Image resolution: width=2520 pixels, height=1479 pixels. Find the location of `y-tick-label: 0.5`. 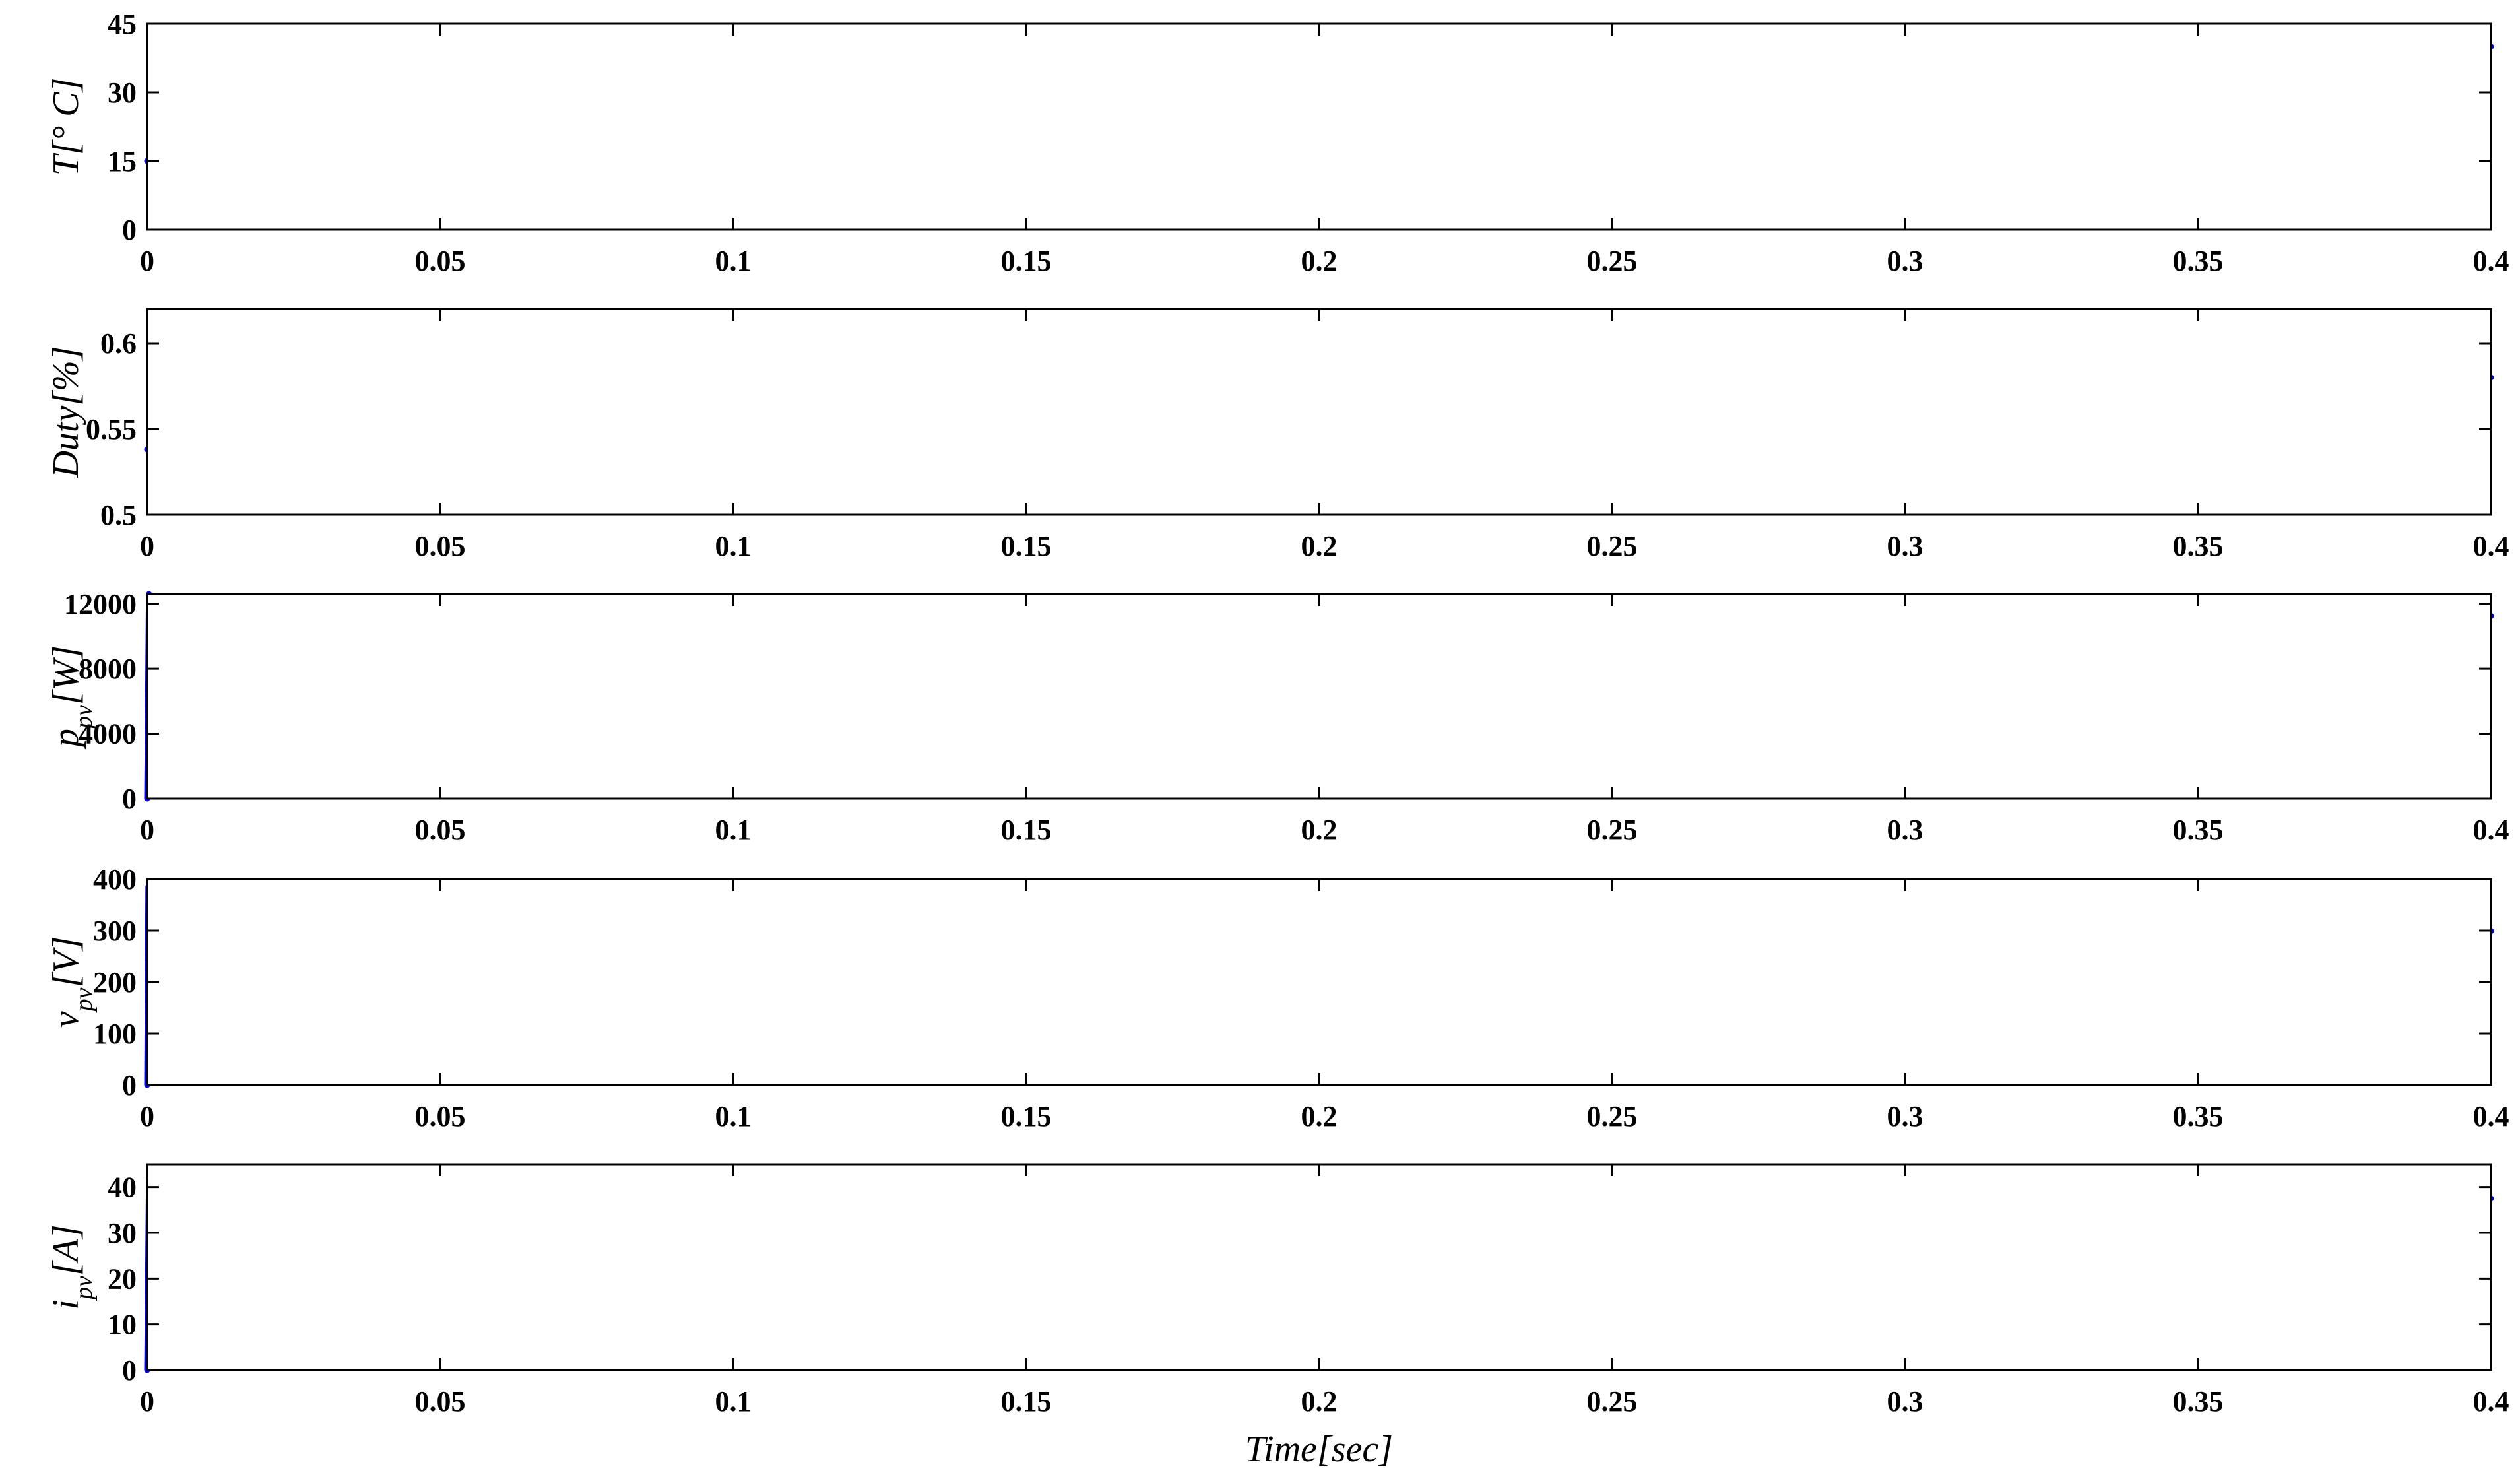

y-tick-label: 0.5 is located at coordinates (118, 515).